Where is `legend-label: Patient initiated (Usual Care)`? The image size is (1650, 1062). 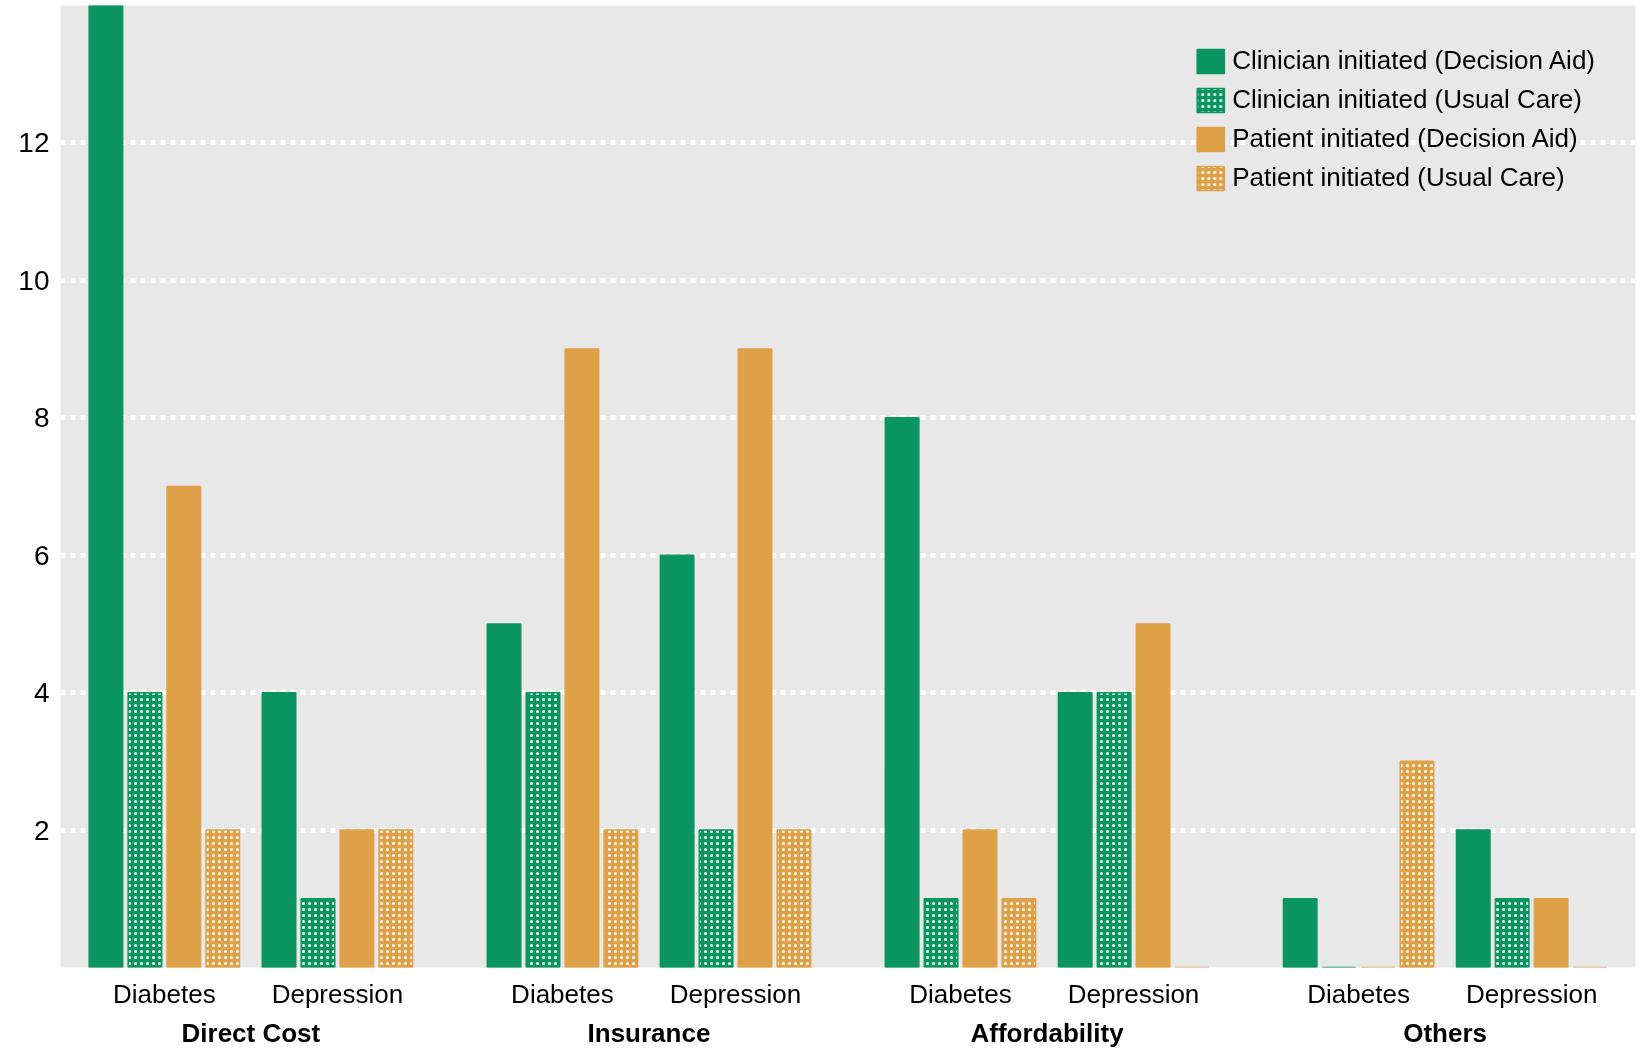
legend-label: Patient initiated (Usual Care) is located at coordinates (1398, 177).